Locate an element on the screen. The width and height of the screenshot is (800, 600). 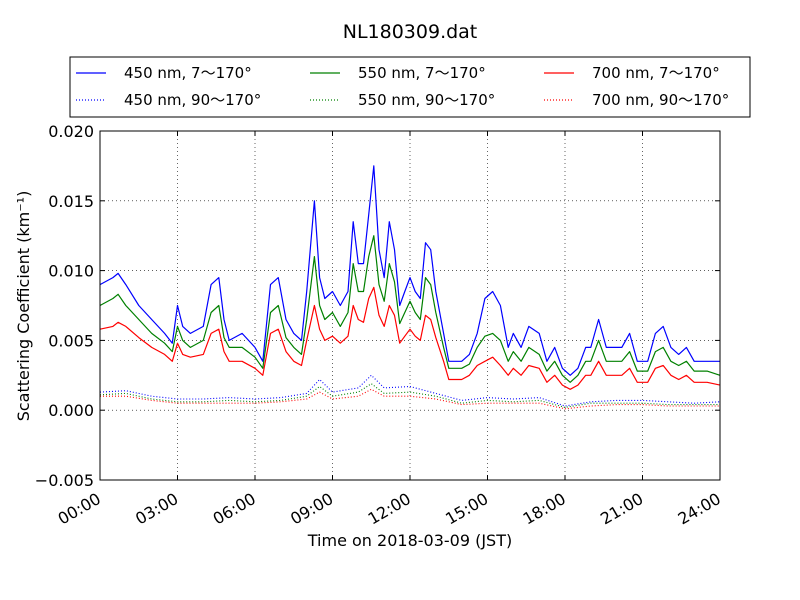
y-axis-label: Scattering Coefficient (km⁻¹) is located at coordinates (23, 306).